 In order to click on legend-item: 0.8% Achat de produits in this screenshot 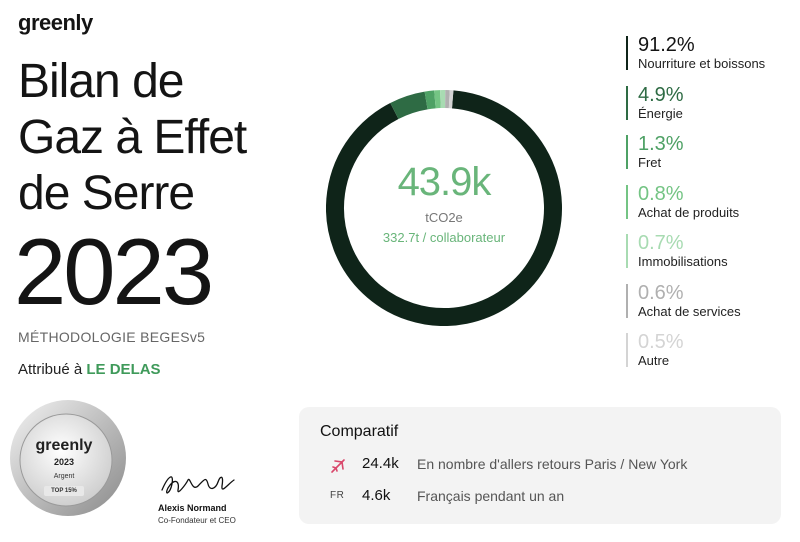, I will do `click(711, 208)`.